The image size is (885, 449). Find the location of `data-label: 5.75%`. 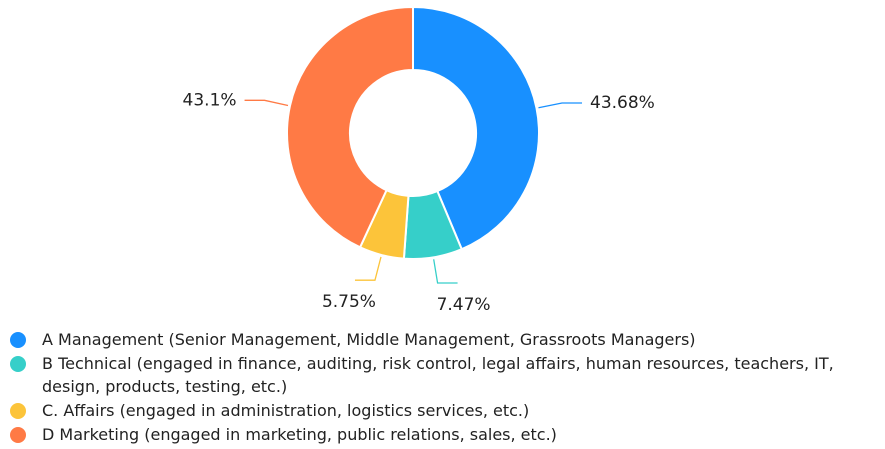

data-label: 5.75% is located at coordinates (349, 302).